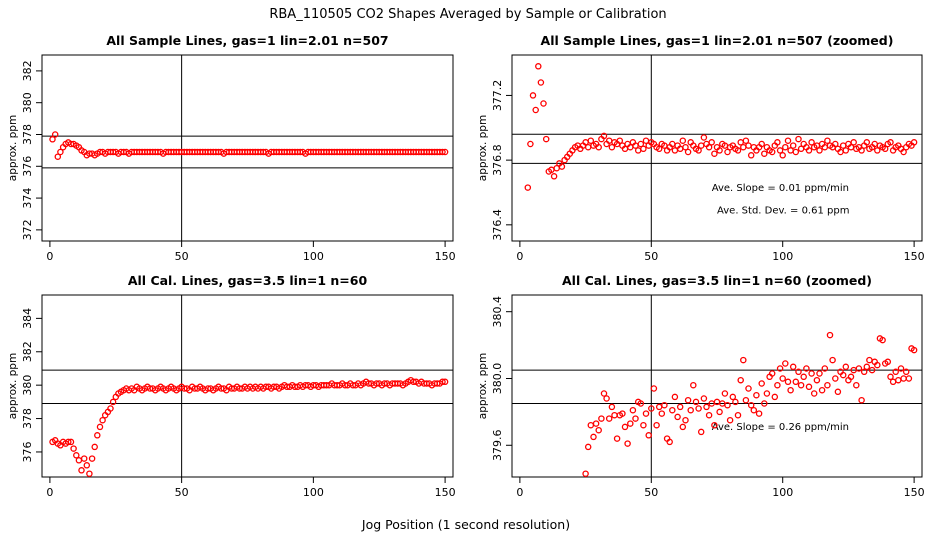 The height and width of the screenshot is (545, 936). I want to click on y-tick-label: 374, so click(27, 198).